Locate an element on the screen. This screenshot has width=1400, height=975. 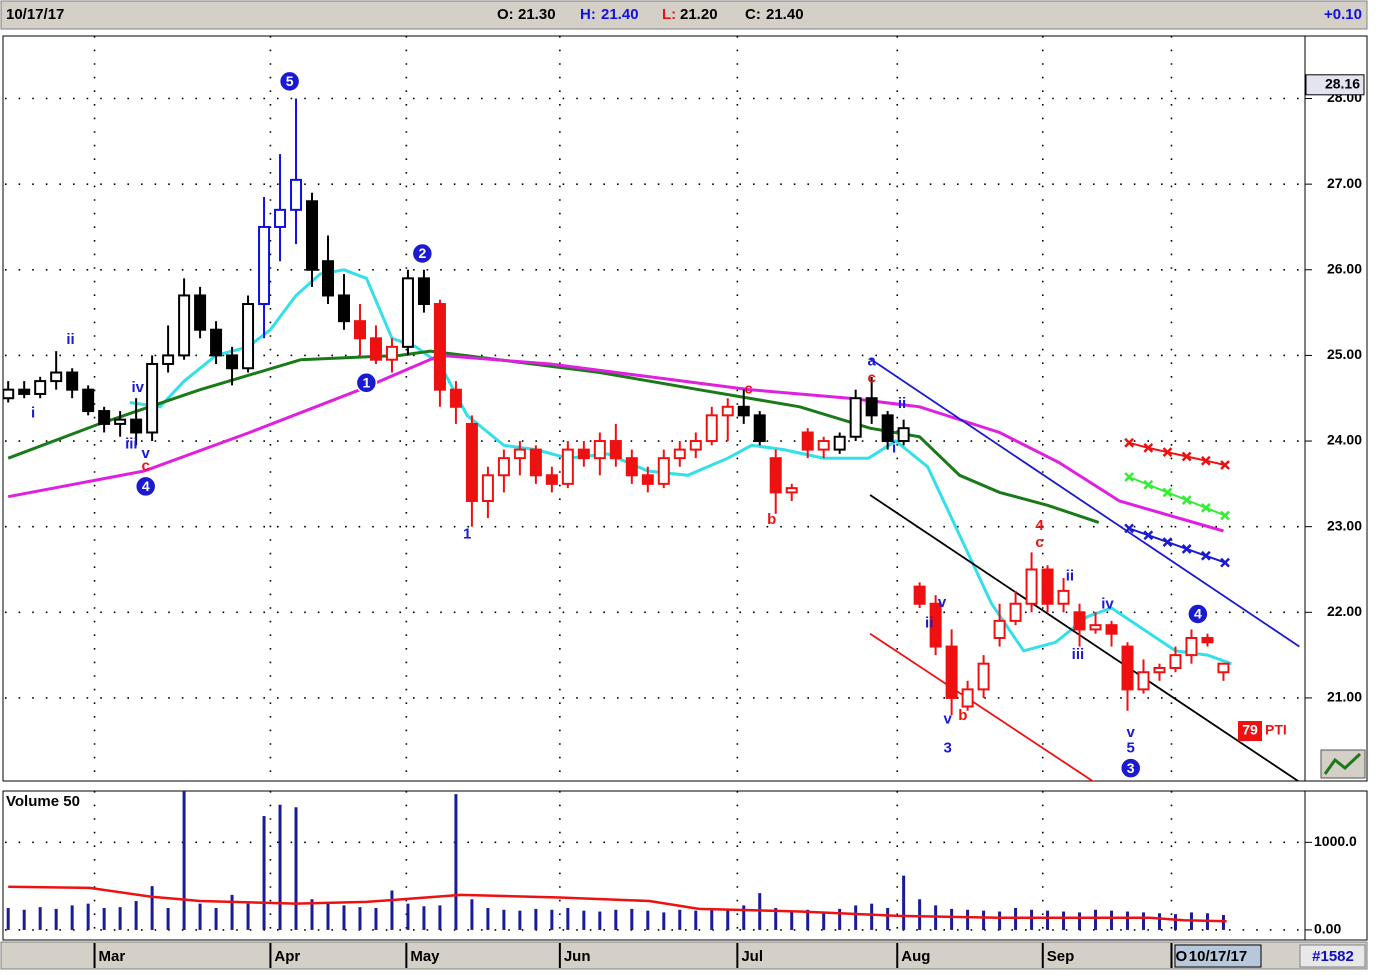
y-tick-label: 21.00 is located at coordinates (1344, 697).